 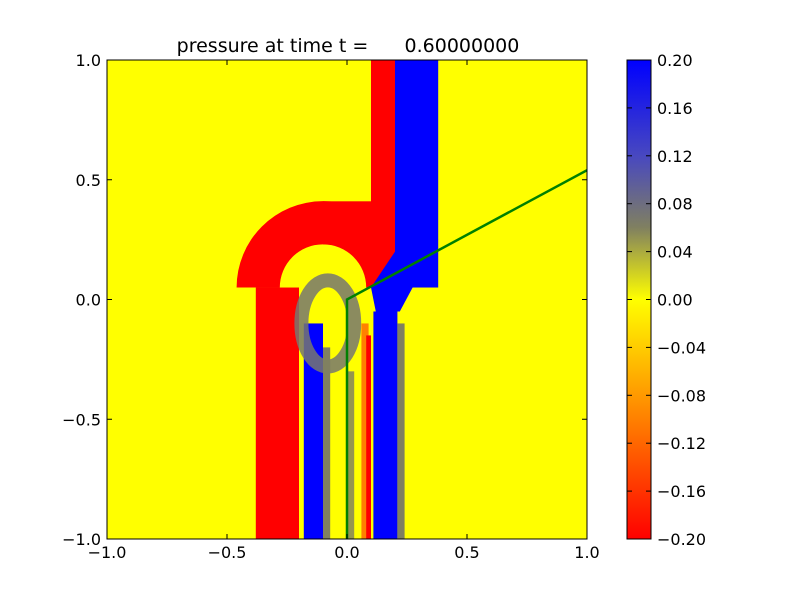 I want to click on x-tick-label: −1.0, so click(x=107, y=552).